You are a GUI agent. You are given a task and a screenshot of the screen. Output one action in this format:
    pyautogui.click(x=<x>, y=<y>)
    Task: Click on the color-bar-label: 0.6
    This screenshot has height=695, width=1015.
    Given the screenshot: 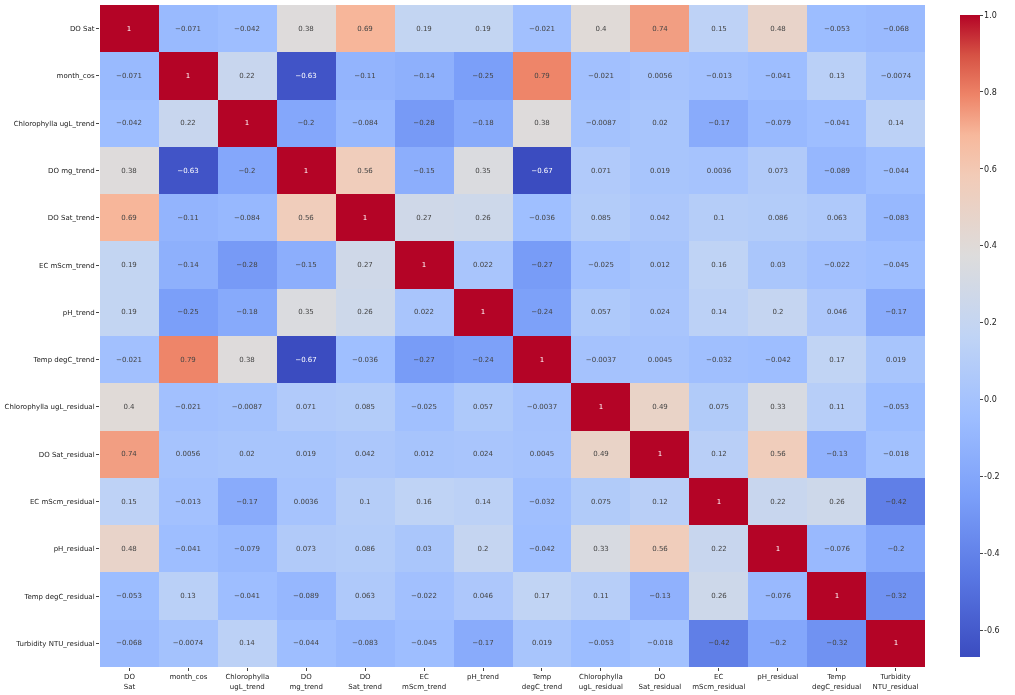 What is the action you would take?
    pyautogui.click(x=990, y=169)
    